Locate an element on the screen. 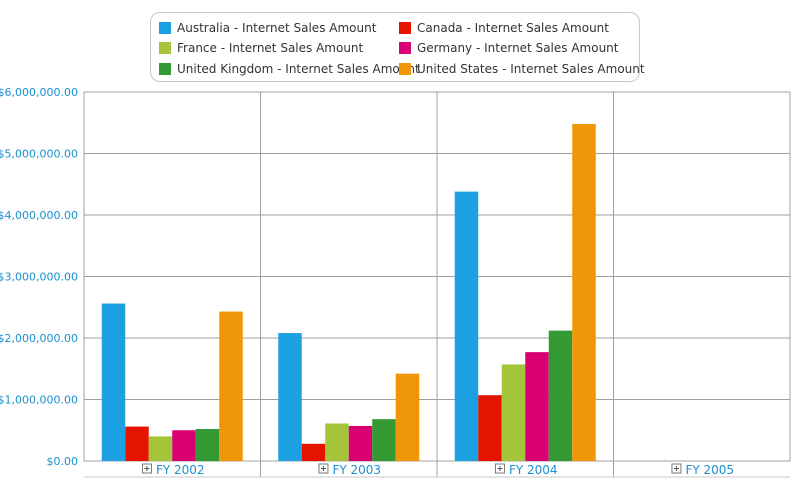 The height and width of the screenshot is (484, 797). legend-swatch-australia is located at coordinates (165, 28).